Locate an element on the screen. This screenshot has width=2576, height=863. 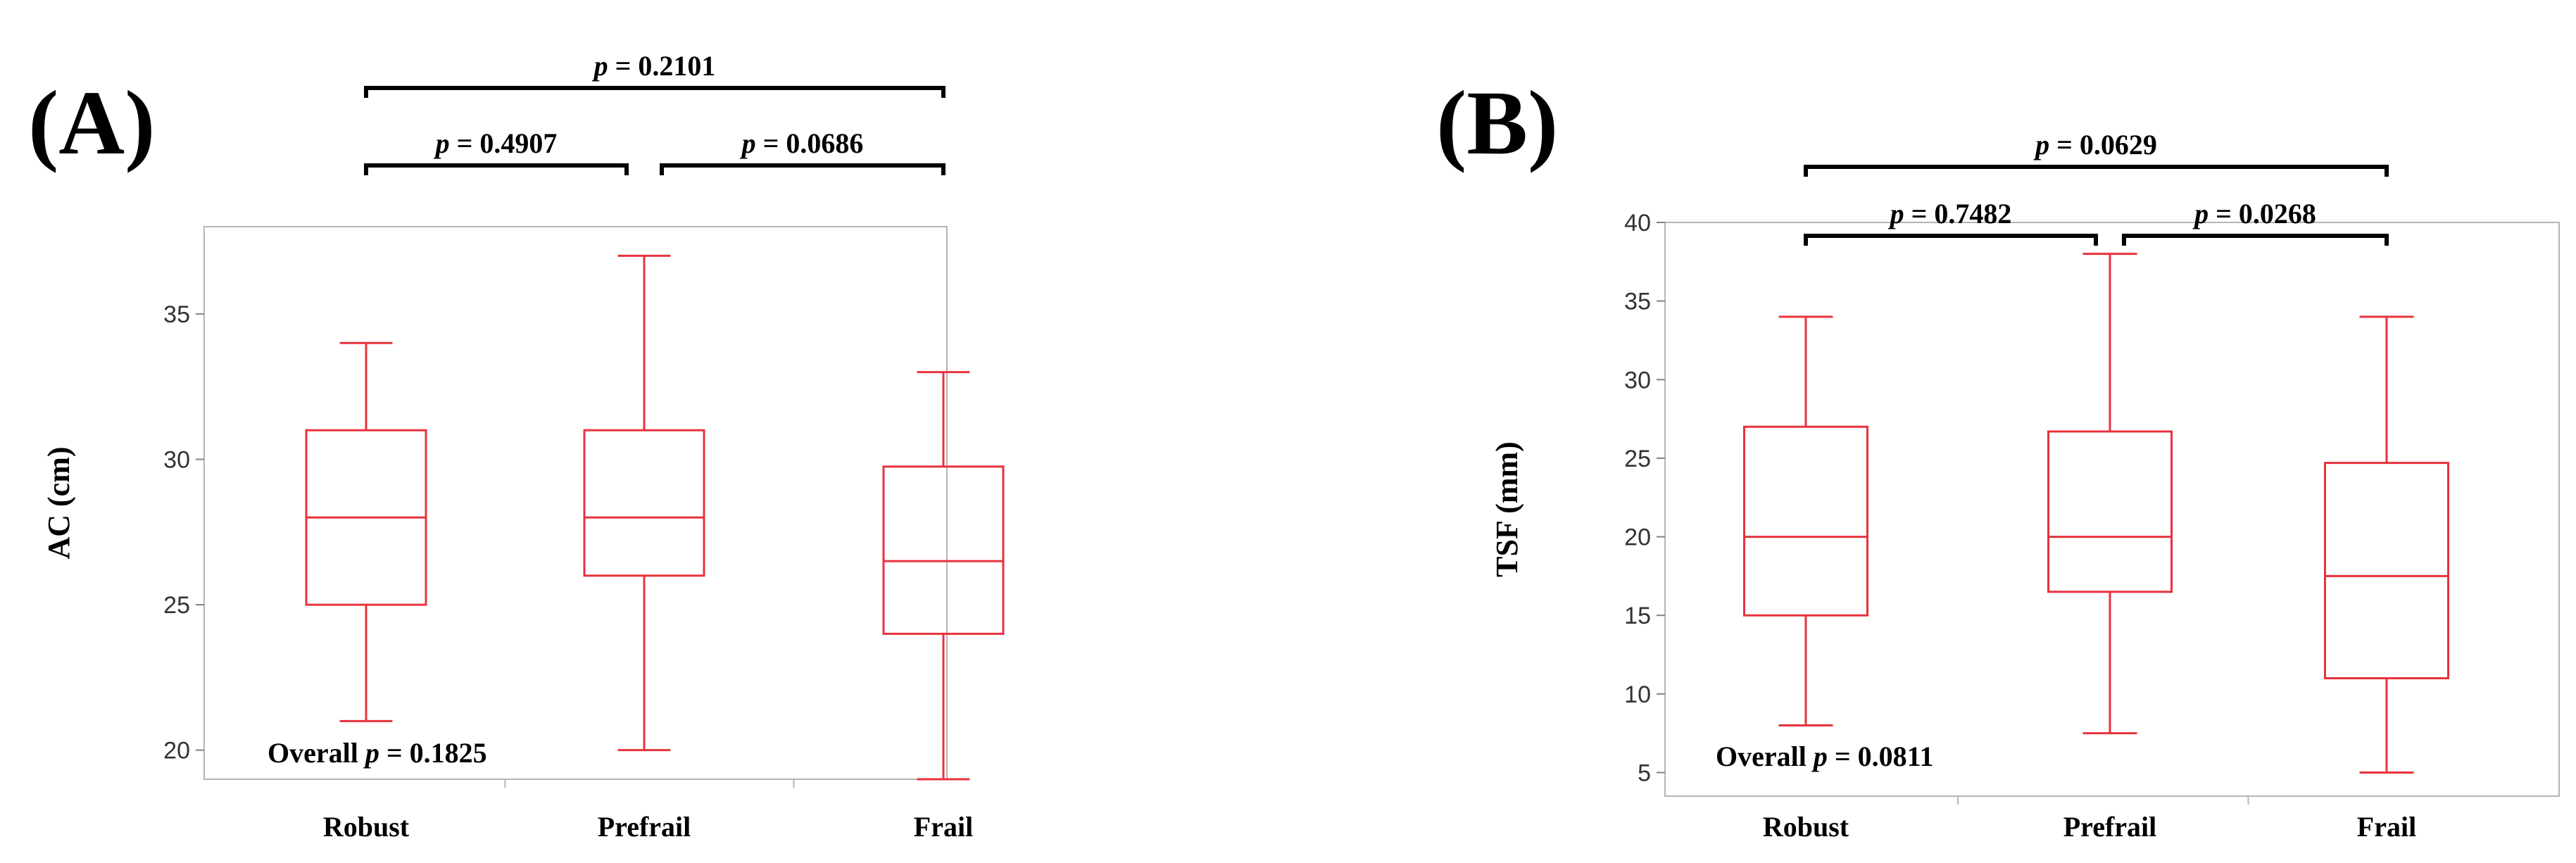
panel-label: (A) is located at coordinates (92, 124).